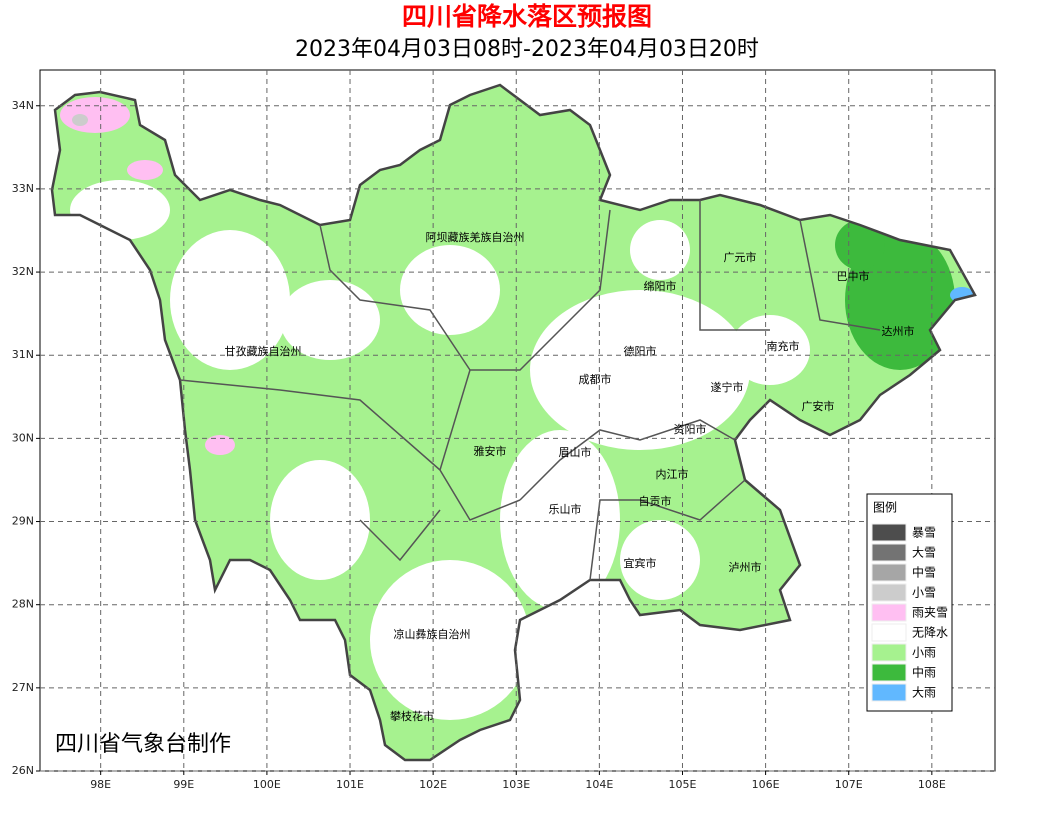  I want to click on y-tick-label: 30N, so click(23, 437).